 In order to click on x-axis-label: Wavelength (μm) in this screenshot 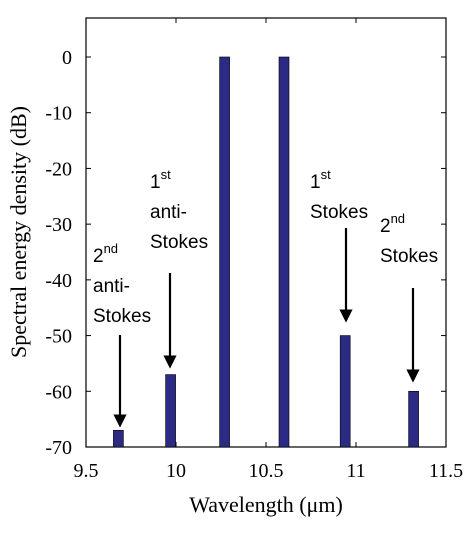, I will do `click(266, 504)`.